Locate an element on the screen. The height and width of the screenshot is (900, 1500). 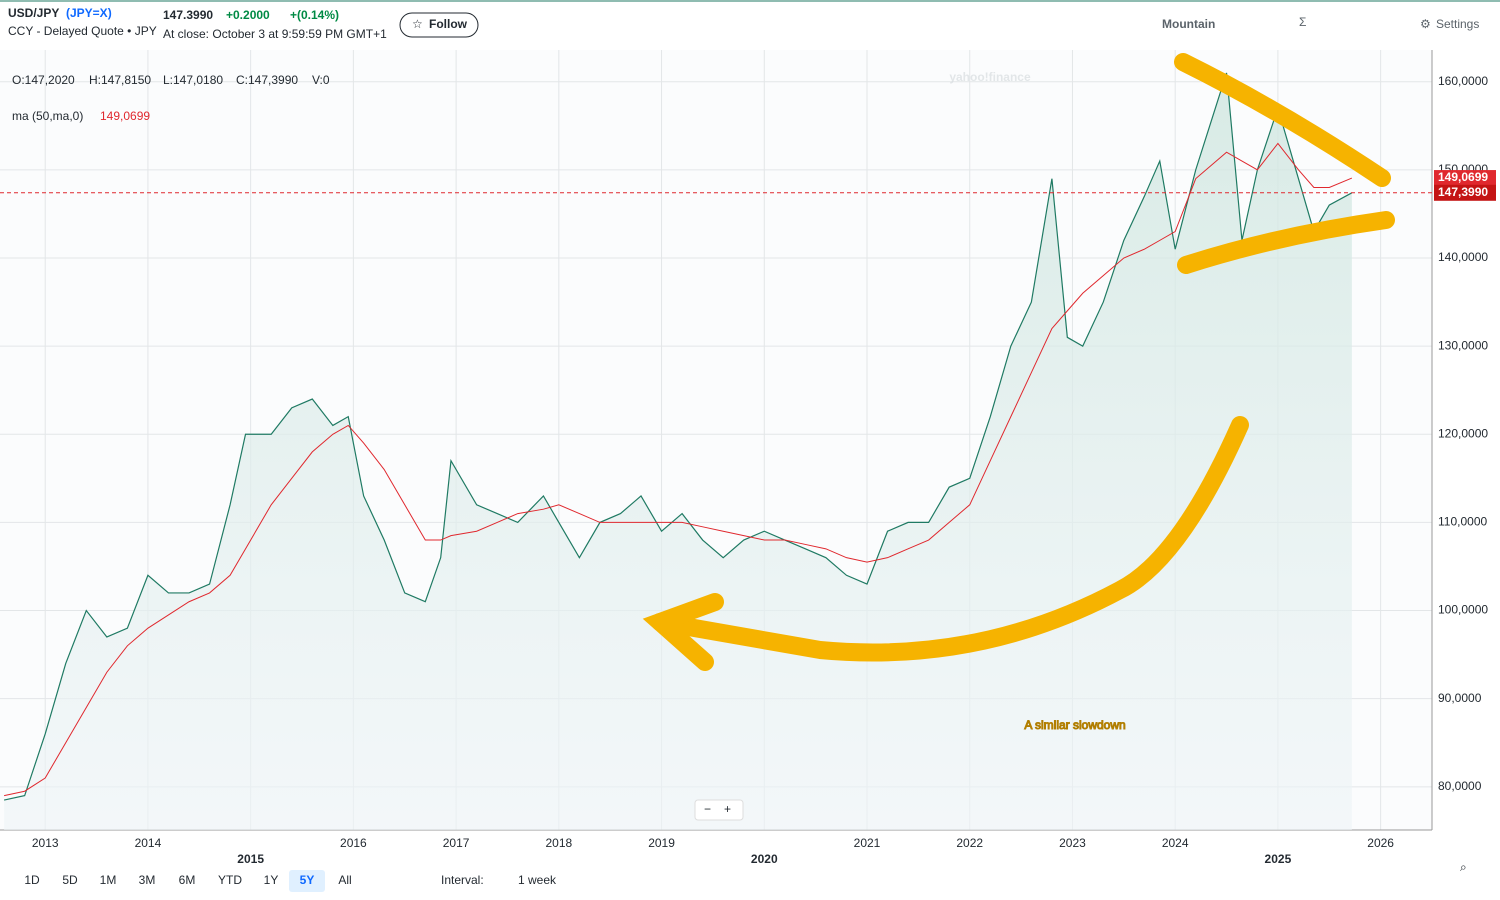
zoom-in: + is located at coordinates (727, 809).